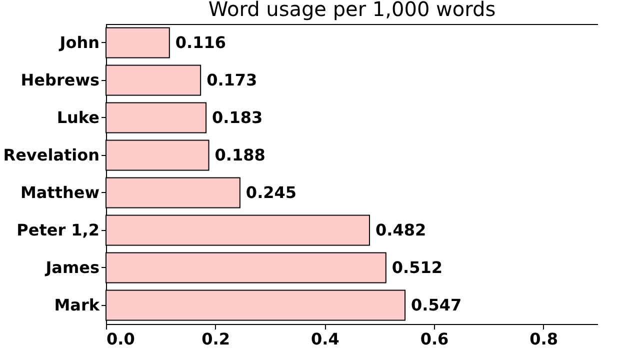 This screenshot has width=627, height=363. Describe the element at coordinates (216, 339) in the screenshot. I see `x-tick-label: 0.2` at that location.